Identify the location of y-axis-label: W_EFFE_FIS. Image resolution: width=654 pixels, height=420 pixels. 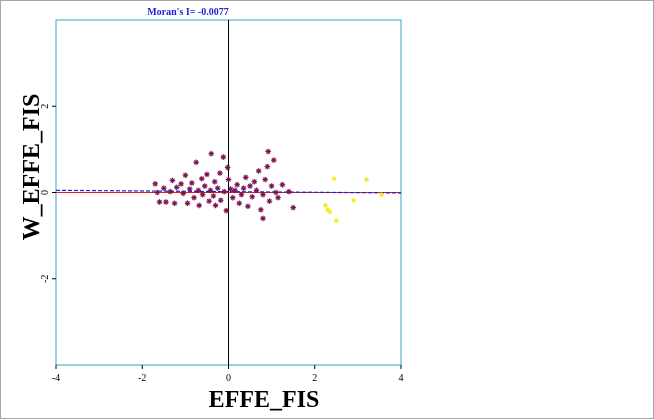
(32, 167).